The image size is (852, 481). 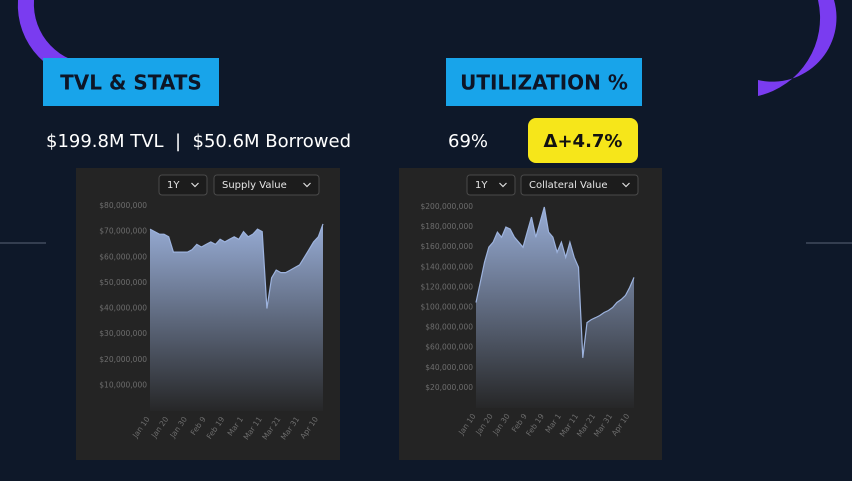 What do you see at coordinates (123, 333) in the screenshot?
I see `y-tick-label: $30,000,000` at bounding box center [123, 333].